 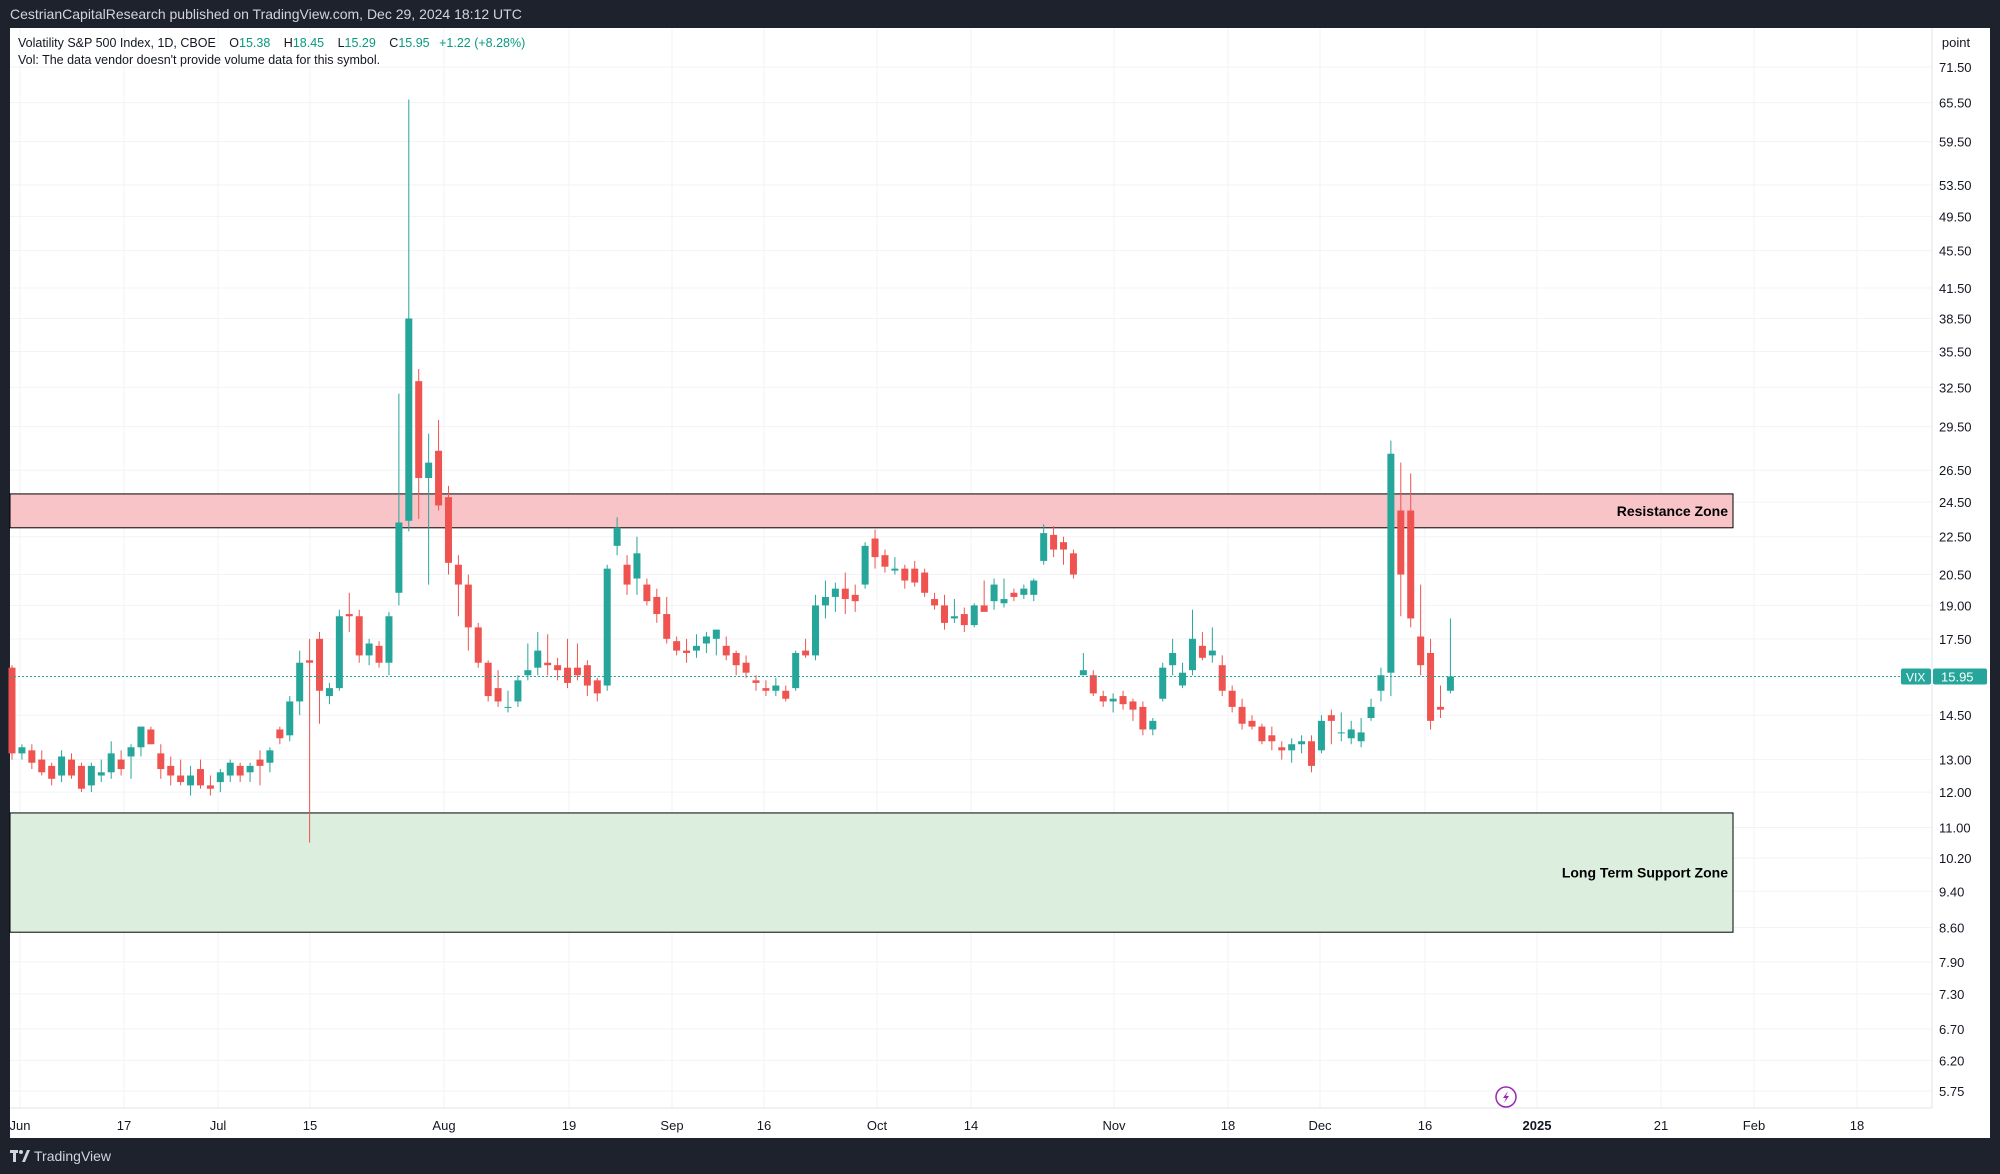 What do you see at coordinates (1955, 288) in the screenshot?
I see `price-tick-label: 41.50` at bounding box center [1955, 288].